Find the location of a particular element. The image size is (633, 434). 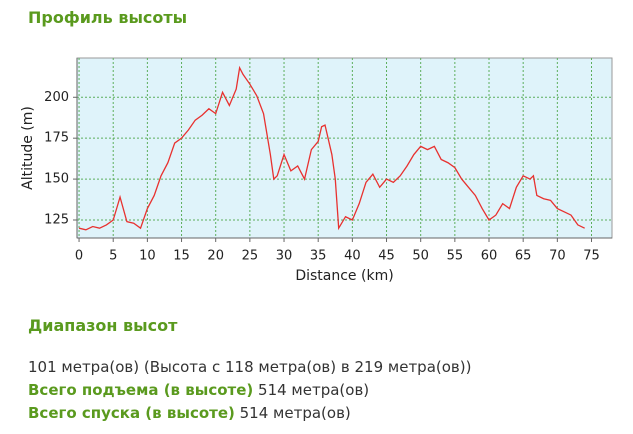

x-tick-label: 5 is located at coordinates (113, 256).